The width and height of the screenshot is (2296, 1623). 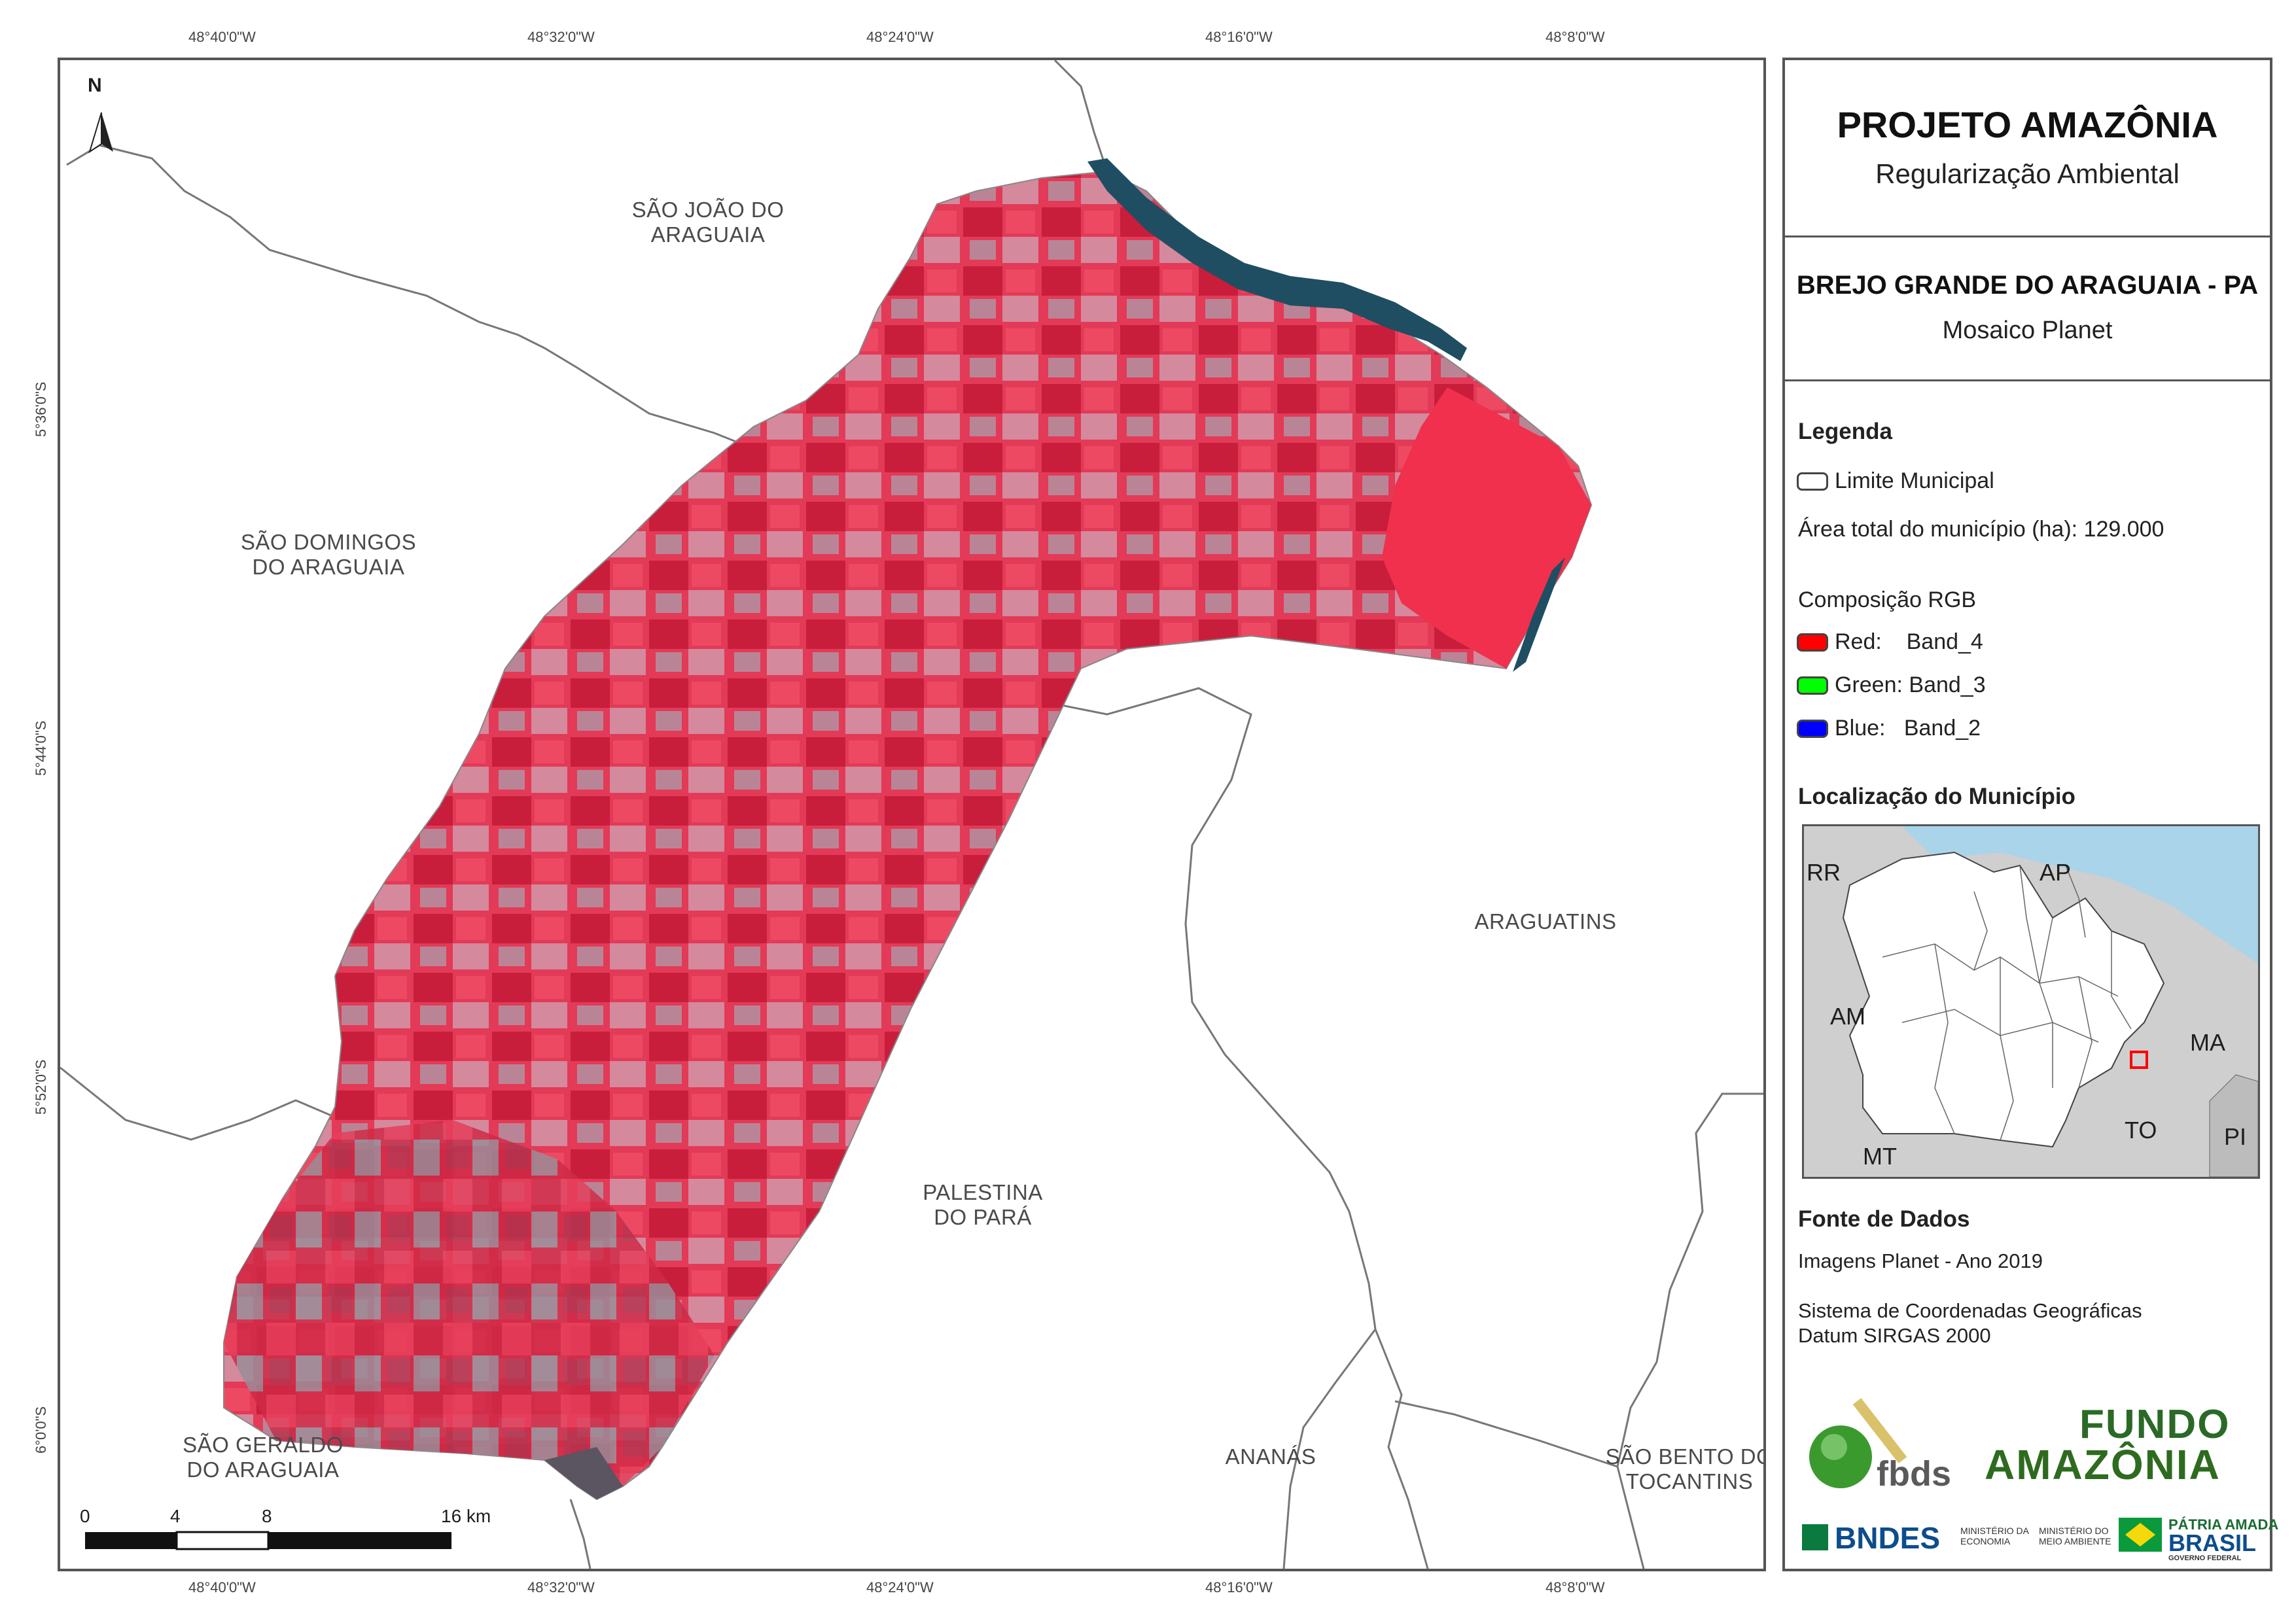 What do you see at coordinates (222, 37) in the screenshot?
I see `coord-top-1: 48°40'0"W` at bounding box center [222, 37].